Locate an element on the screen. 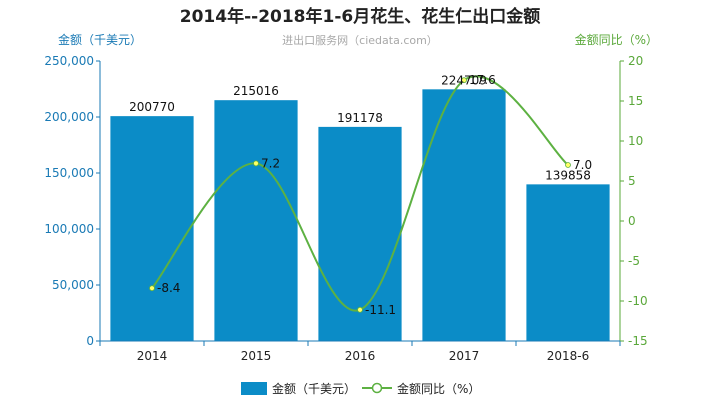 The width and height of the screenshot is (720, 400). y-left-tick-label: 100,000 is located at coordinates (69, 229).